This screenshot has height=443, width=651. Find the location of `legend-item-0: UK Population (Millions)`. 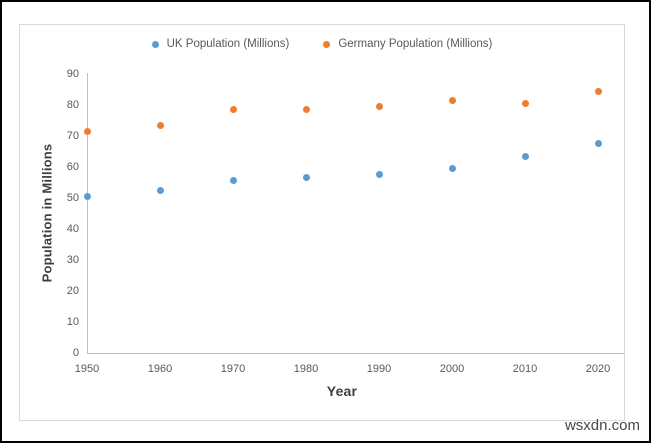

legend-item-0: UK Population (Millions) is located at coordinates (220, 44).